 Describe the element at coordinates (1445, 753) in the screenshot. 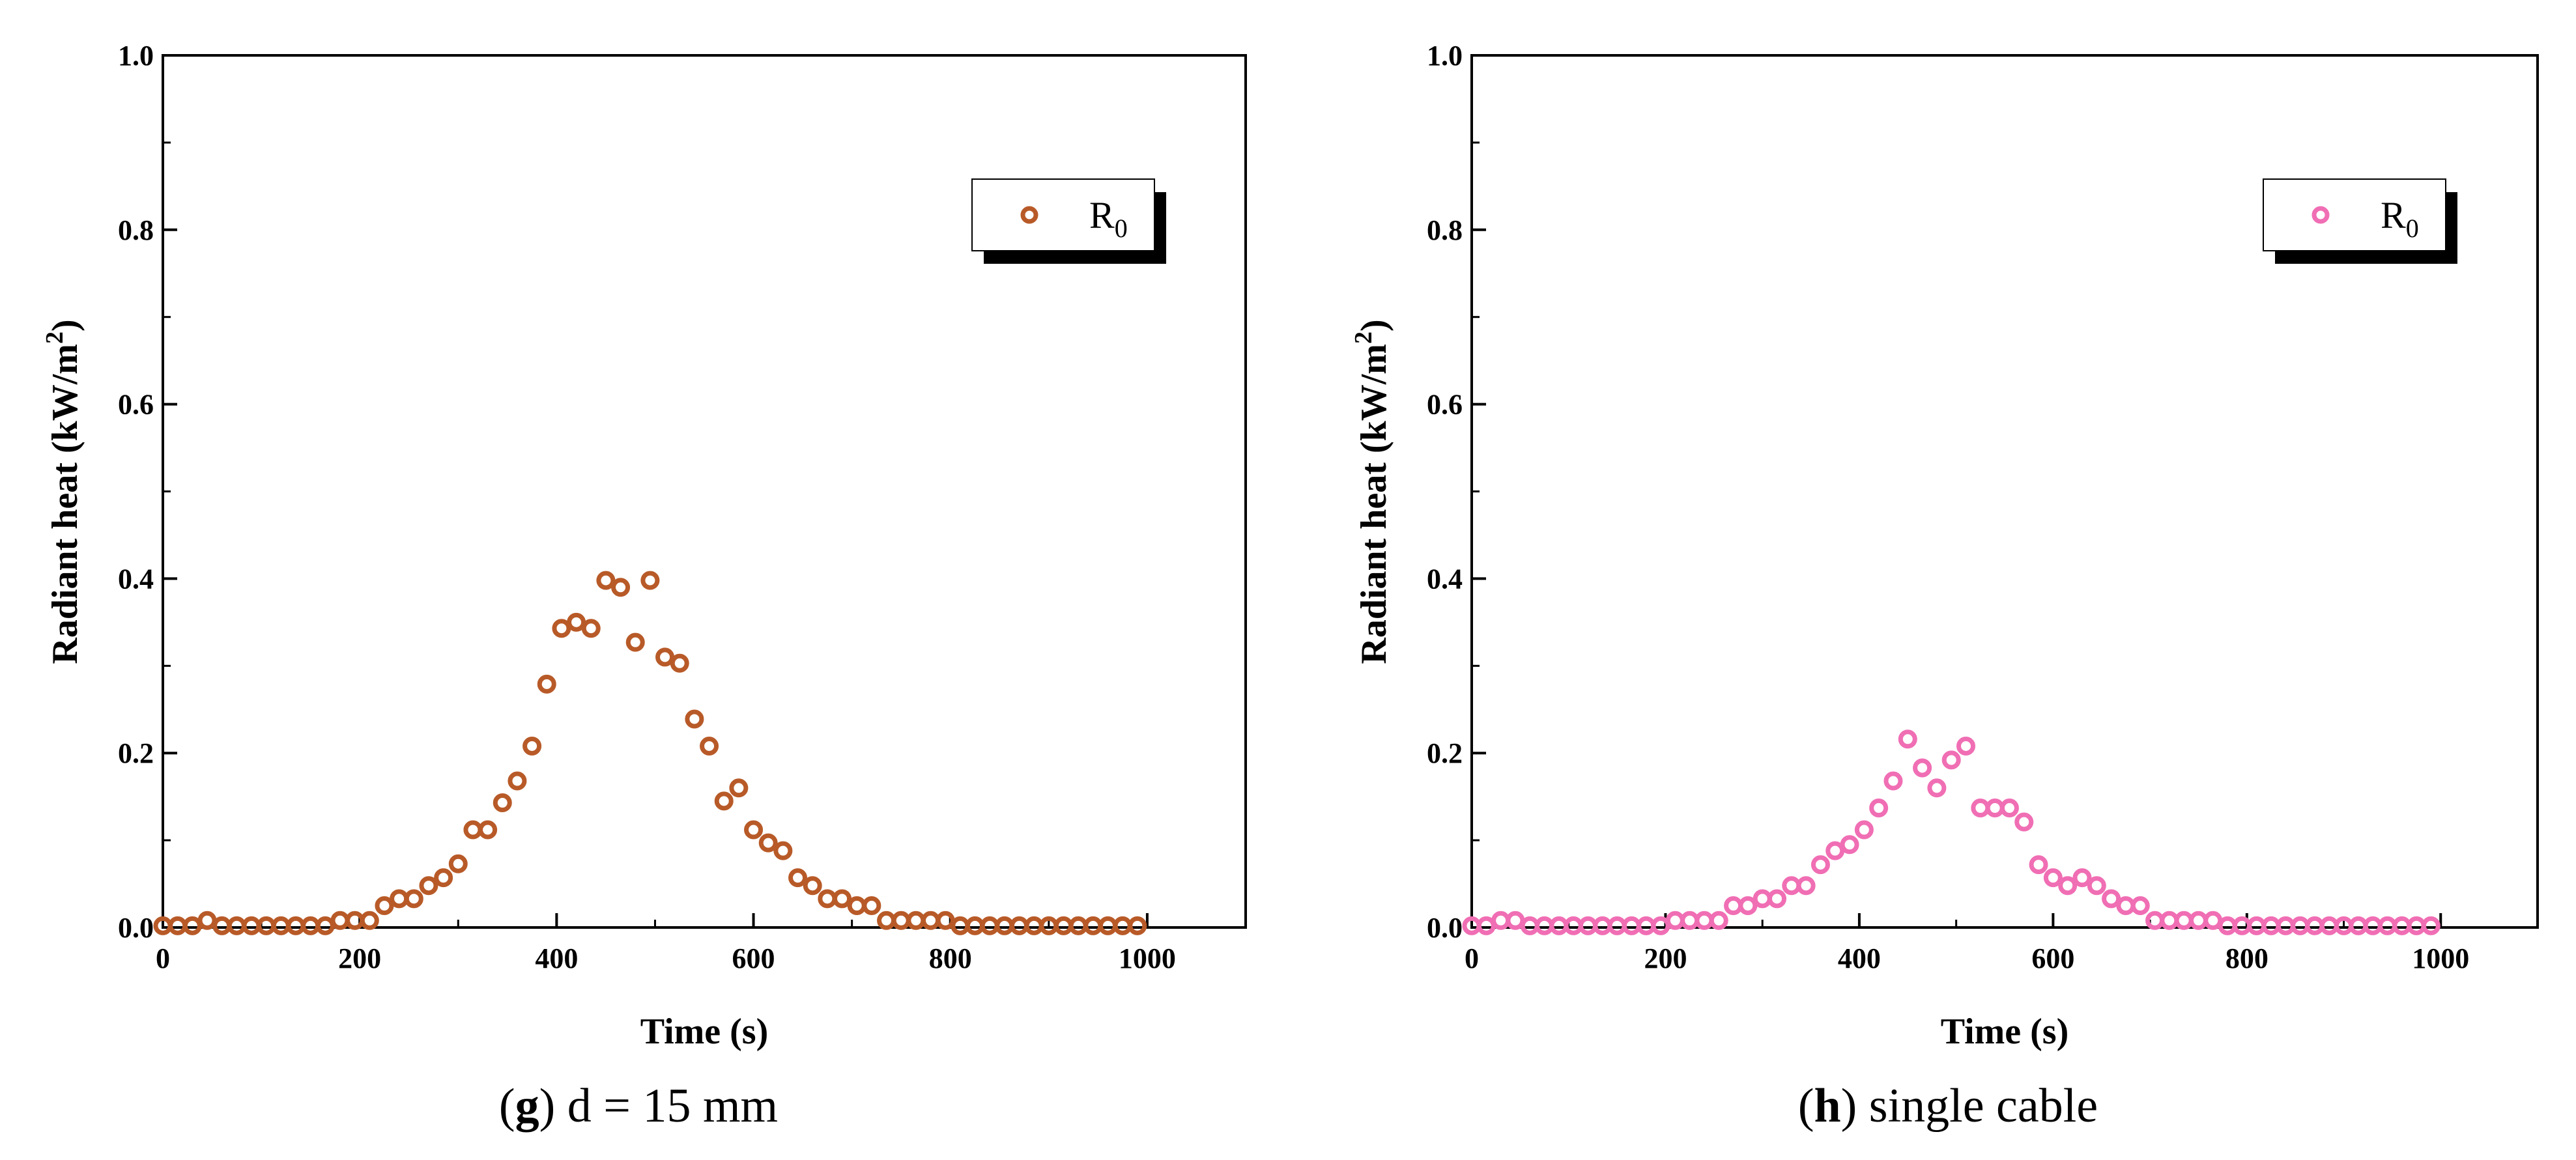

I see `y-tick-label: 0.2` at that location.